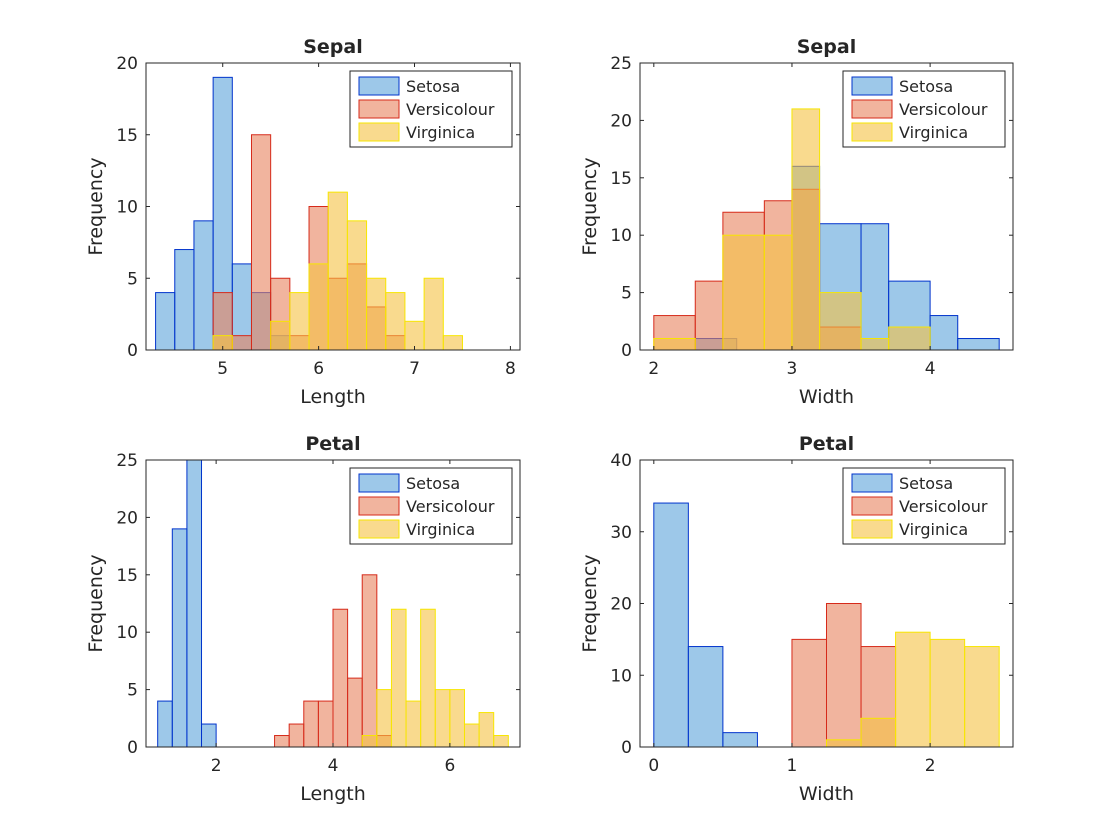 The width and height of the screenshot is (1120, 840). I want to click on axes-box, so click(826, 206).